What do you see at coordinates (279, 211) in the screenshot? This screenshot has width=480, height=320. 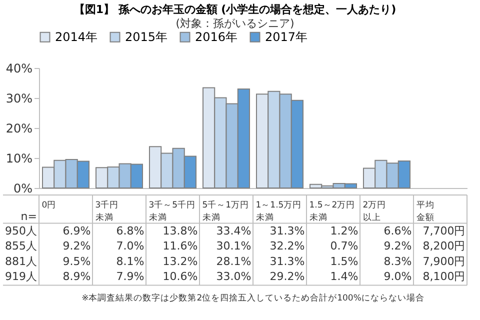 I see `x-tick-label: 1～1.5万円未満` at bounding box center [279, 211].